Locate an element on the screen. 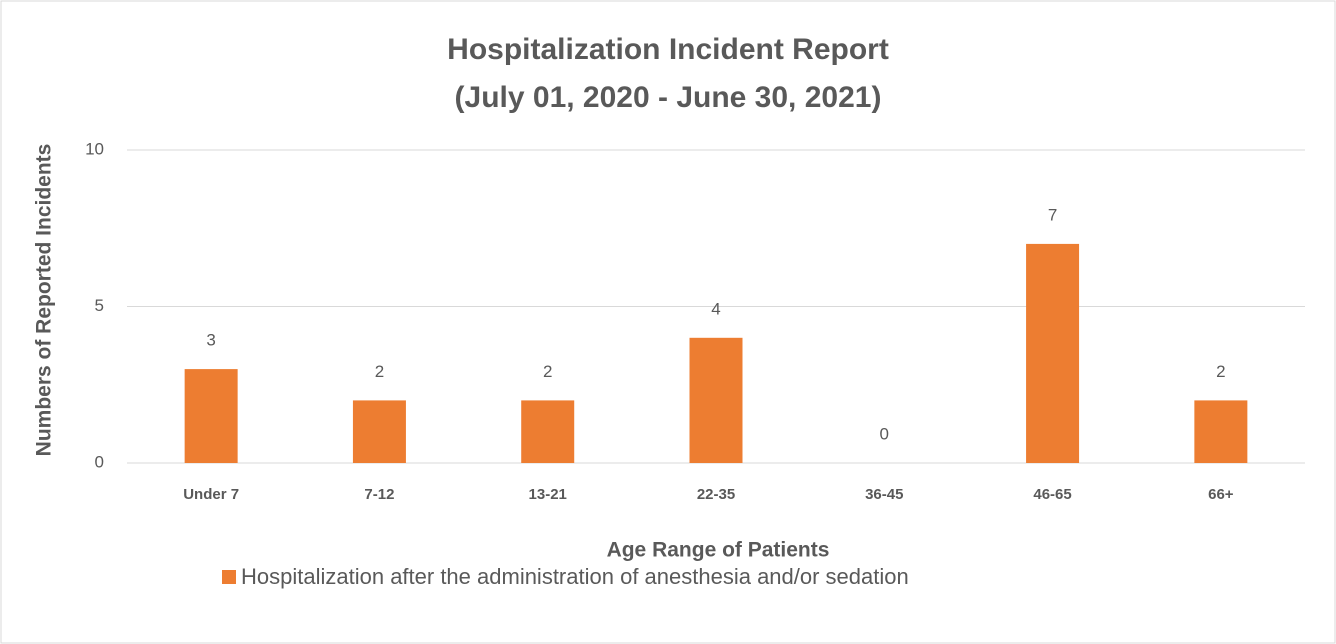 This screenshot has width=1336, height=644. legend-swatch is located at coordinates (229, 577).